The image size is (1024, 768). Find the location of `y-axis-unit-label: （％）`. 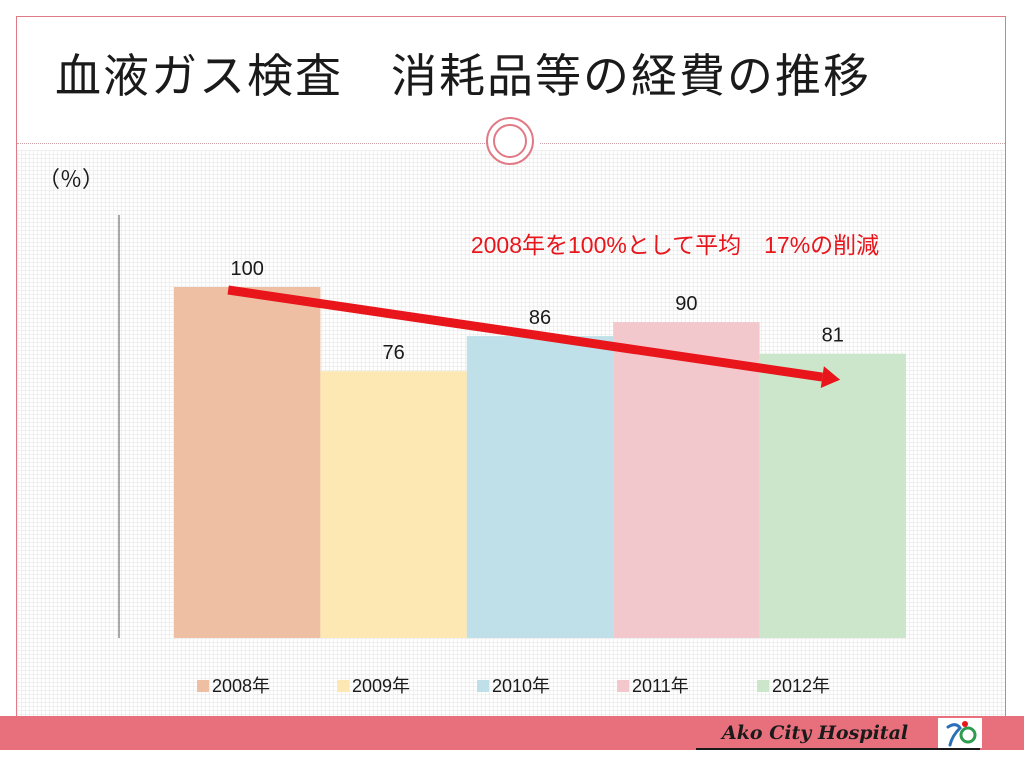

y-axis-unit-label: （％） is located at coordinates (71, 180).